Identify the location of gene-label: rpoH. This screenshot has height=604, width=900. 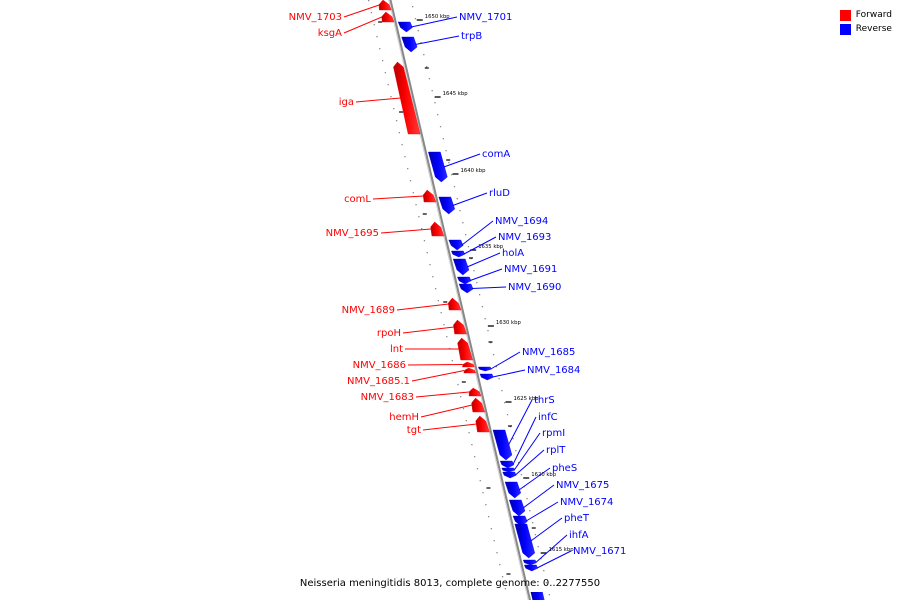
(389, 333).